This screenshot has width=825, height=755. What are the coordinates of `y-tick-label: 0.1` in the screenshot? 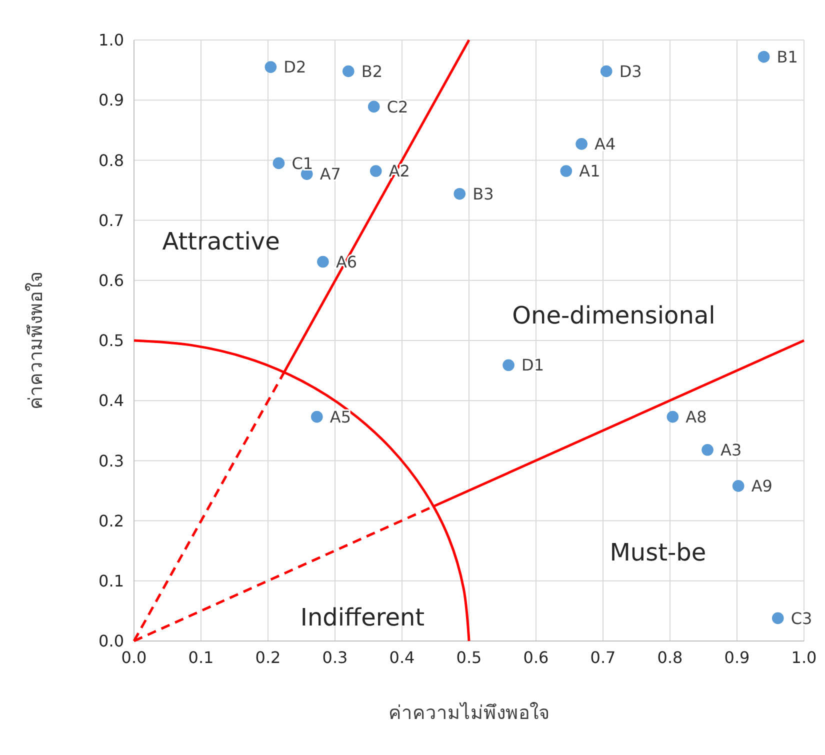 It's located at (111, 581).